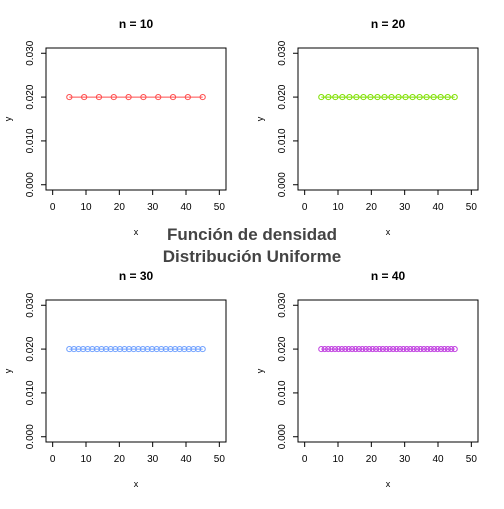  Describe the element at coordinates (405, 207) in the screenshot. I see `x-tick-label: 30` at that location.